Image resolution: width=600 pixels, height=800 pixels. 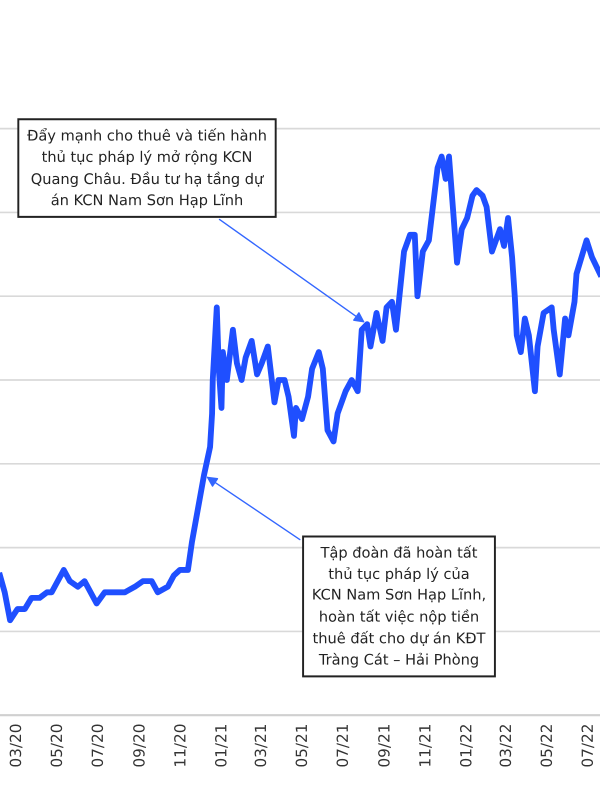 What do you see at coordinates (466, 746) in the screenshot?
I see `x-tick-label: 01/22` at bounding box center [466, 746].